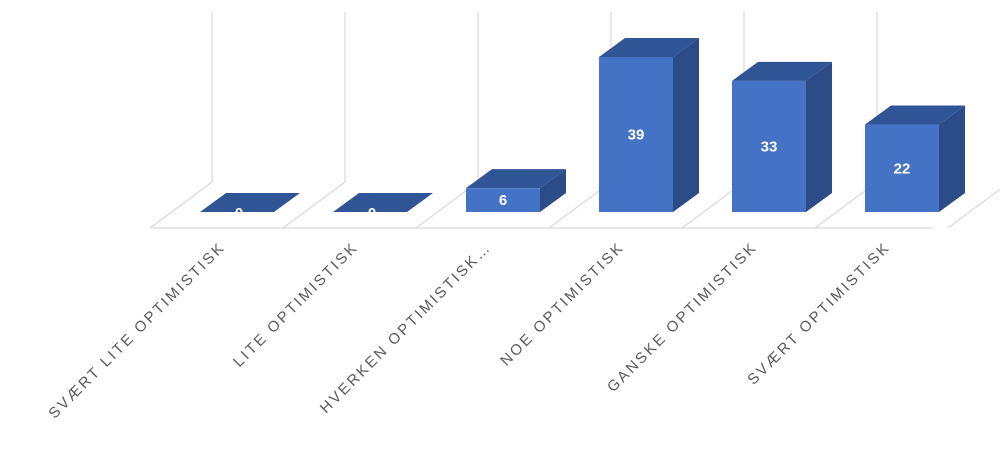 This screenshot has width=1000, height=456. Describe the element at coordinates (573, 174) in the screenshot. I see `data-labels-layer: 0 0 6 39 33 22` at that location.